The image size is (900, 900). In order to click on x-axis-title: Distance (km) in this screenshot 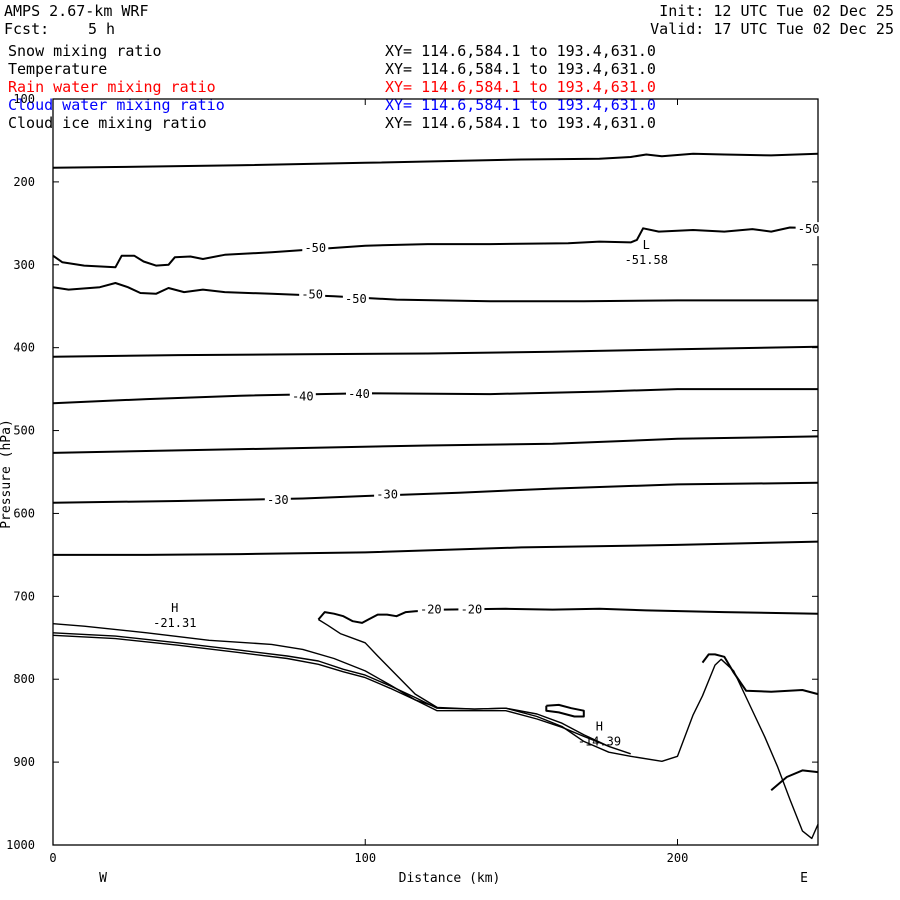, I will do `click(450, 878)`.